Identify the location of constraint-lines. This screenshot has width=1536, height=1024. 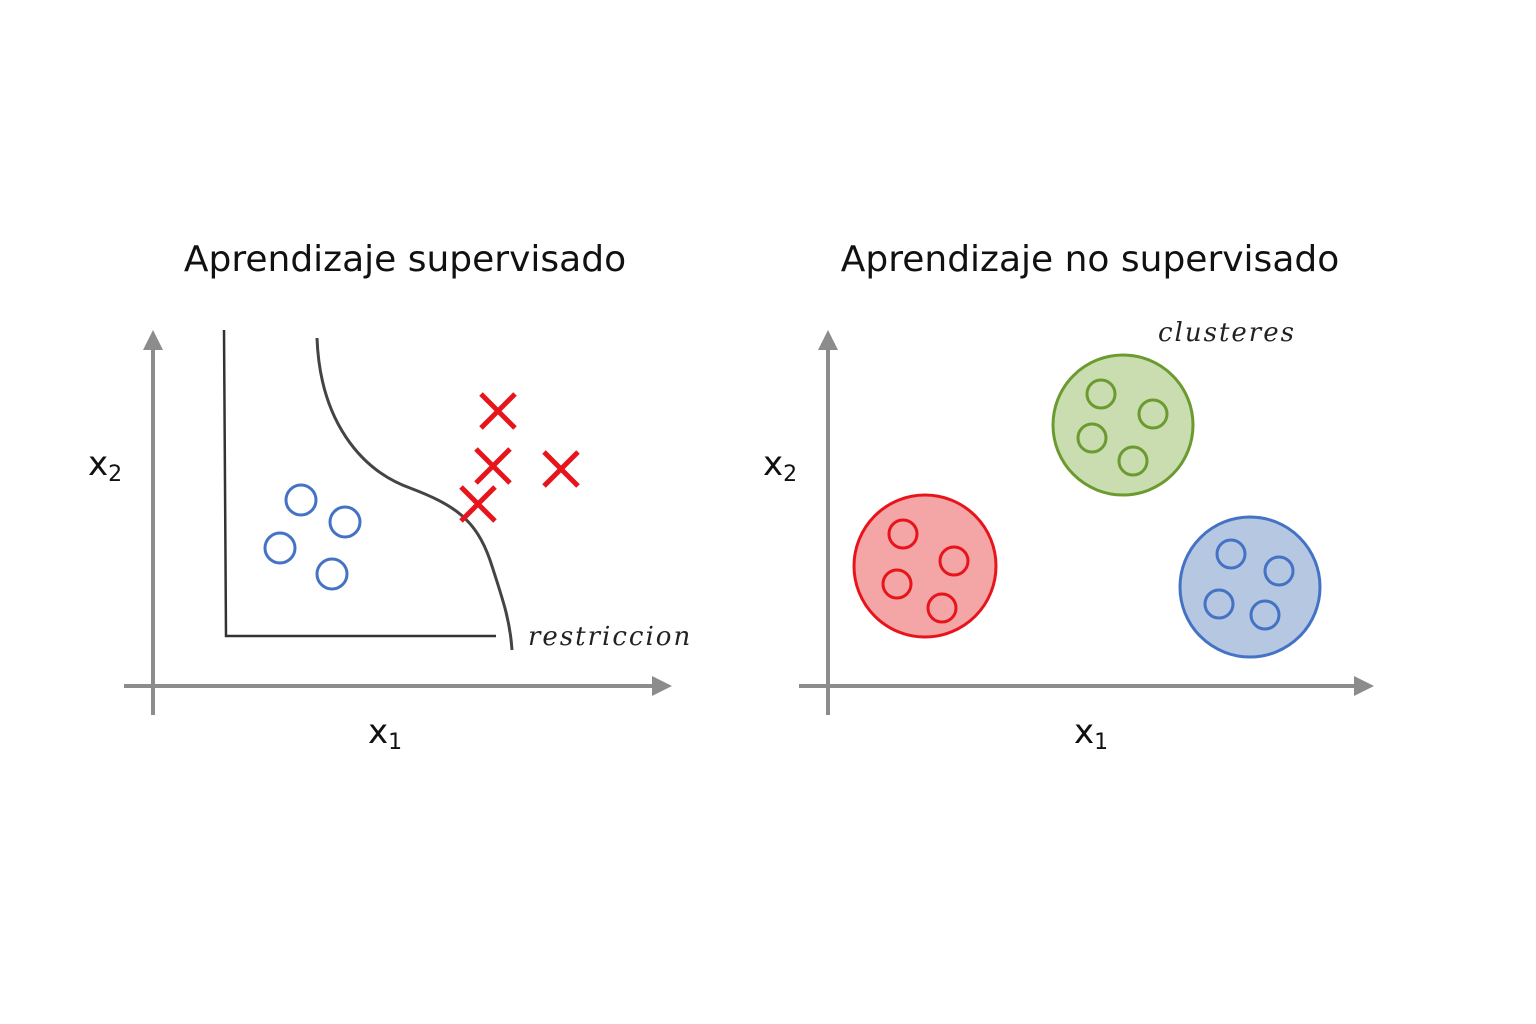
(368, 490).